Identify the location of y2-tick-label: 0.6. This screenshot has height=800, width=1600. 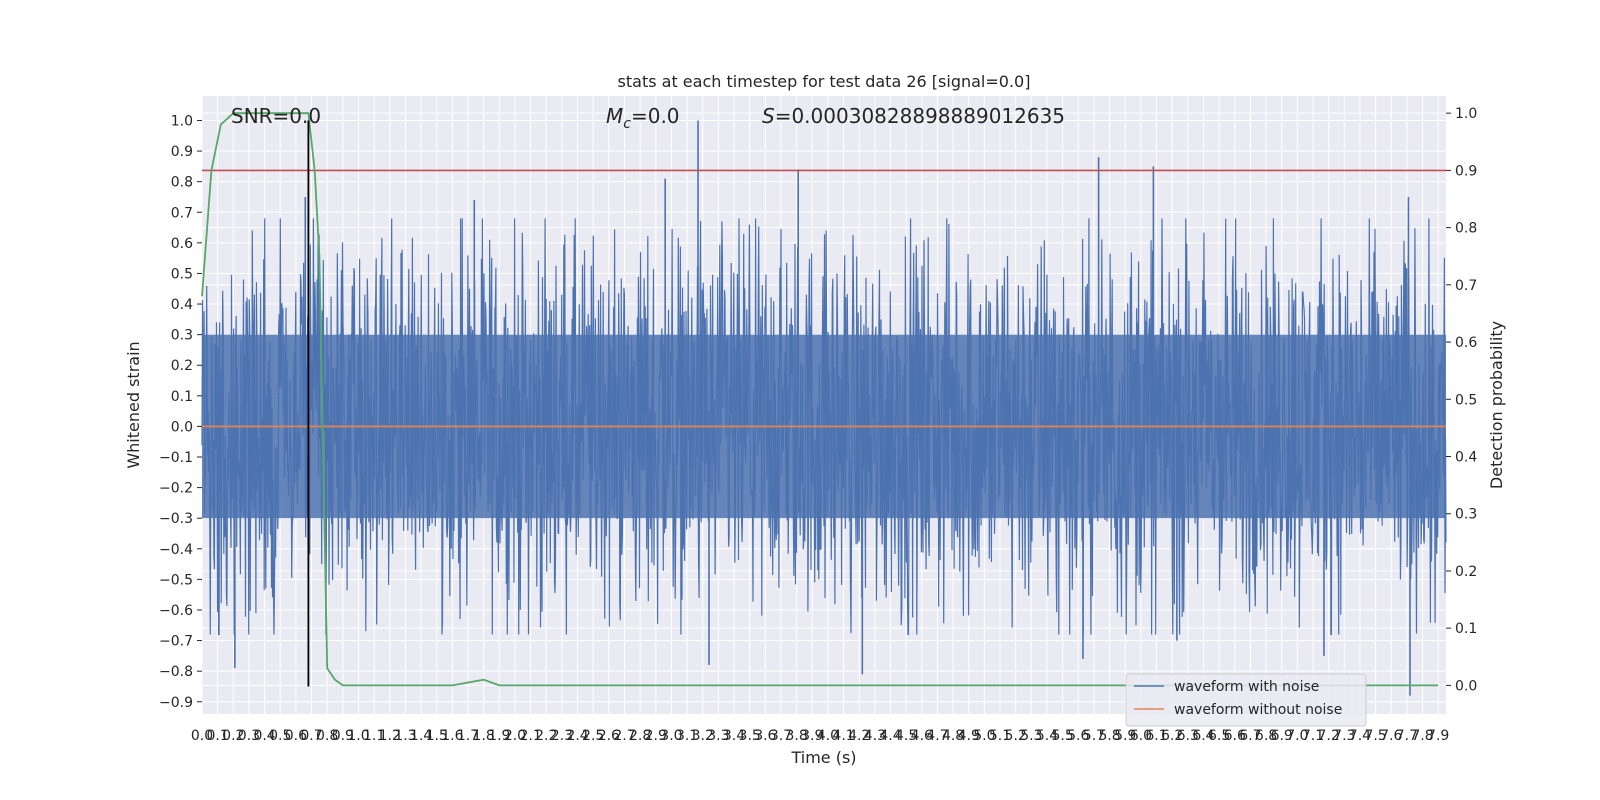
(1466, 343).